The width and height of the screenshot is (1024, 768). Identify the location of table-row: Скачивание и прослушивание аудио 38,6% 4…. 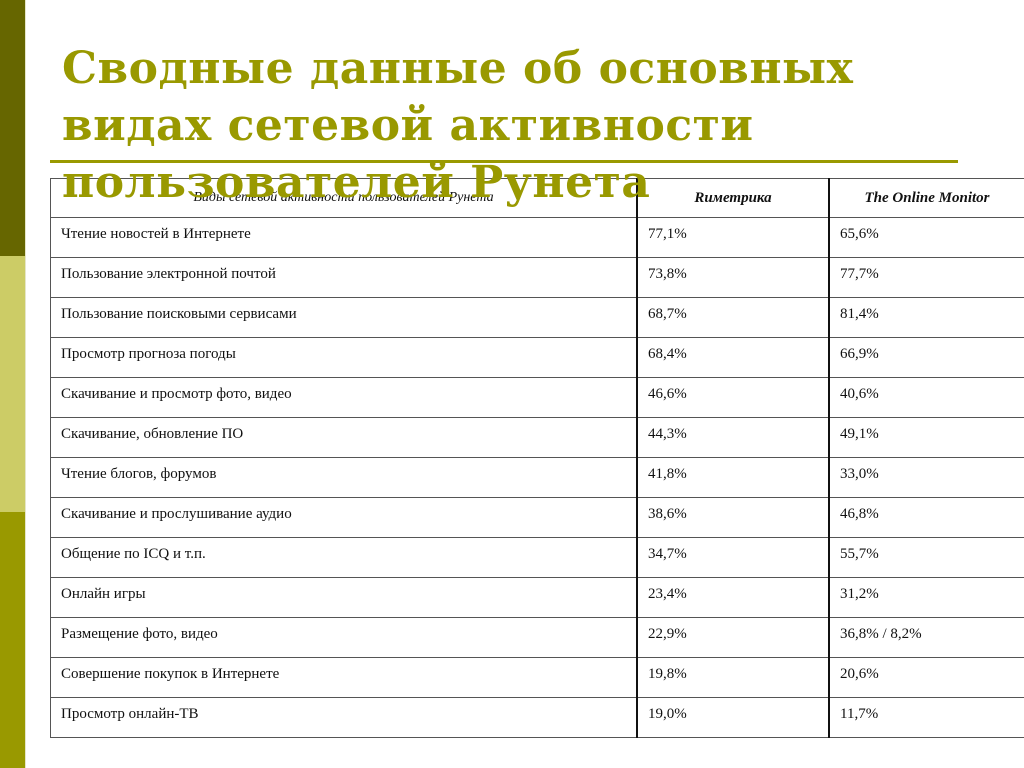
(537, 517).